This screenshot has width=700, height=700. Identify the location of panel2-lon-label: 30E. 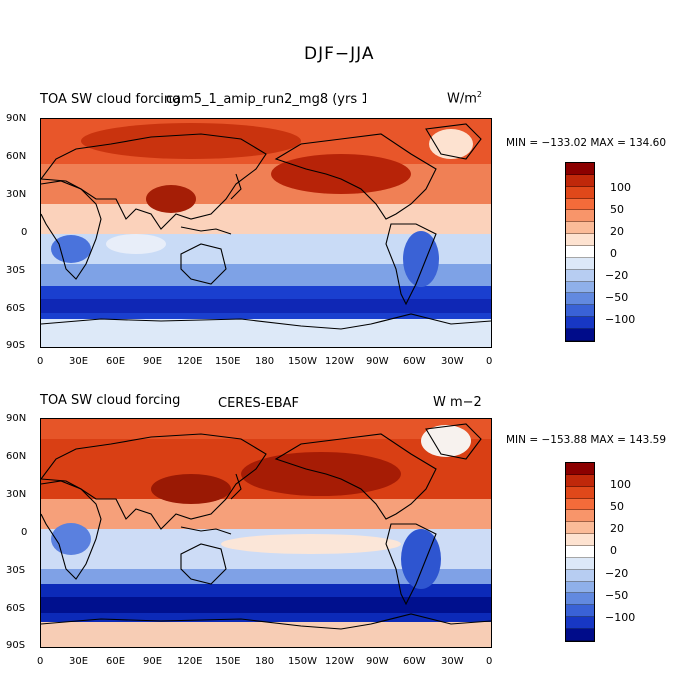
(79, 661).